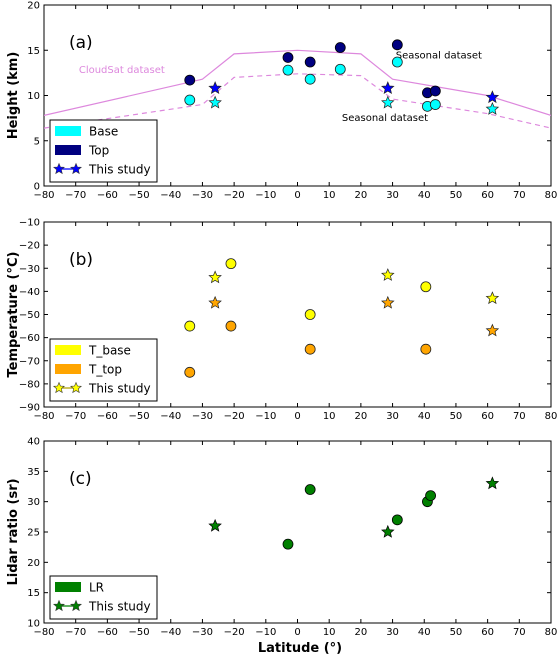 This screenshot has width=558, height=656. What do you see at coordinates (29, 384) in the screenshot?
I see `y-tick-label: −80` at bounding box center [29, 384].